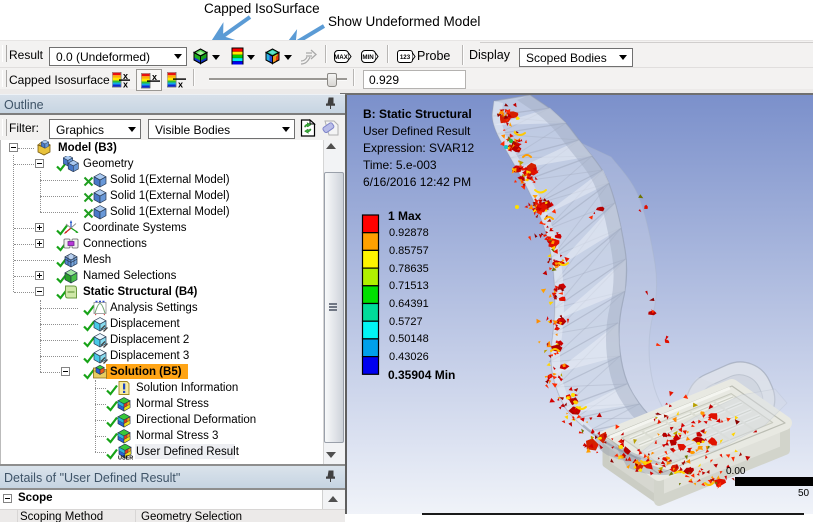 The height and width of the screenshot is (522, 813). Describe the element at coordinates (368, 57) in the screenshot. I see `svg-text: MIN` at that location.